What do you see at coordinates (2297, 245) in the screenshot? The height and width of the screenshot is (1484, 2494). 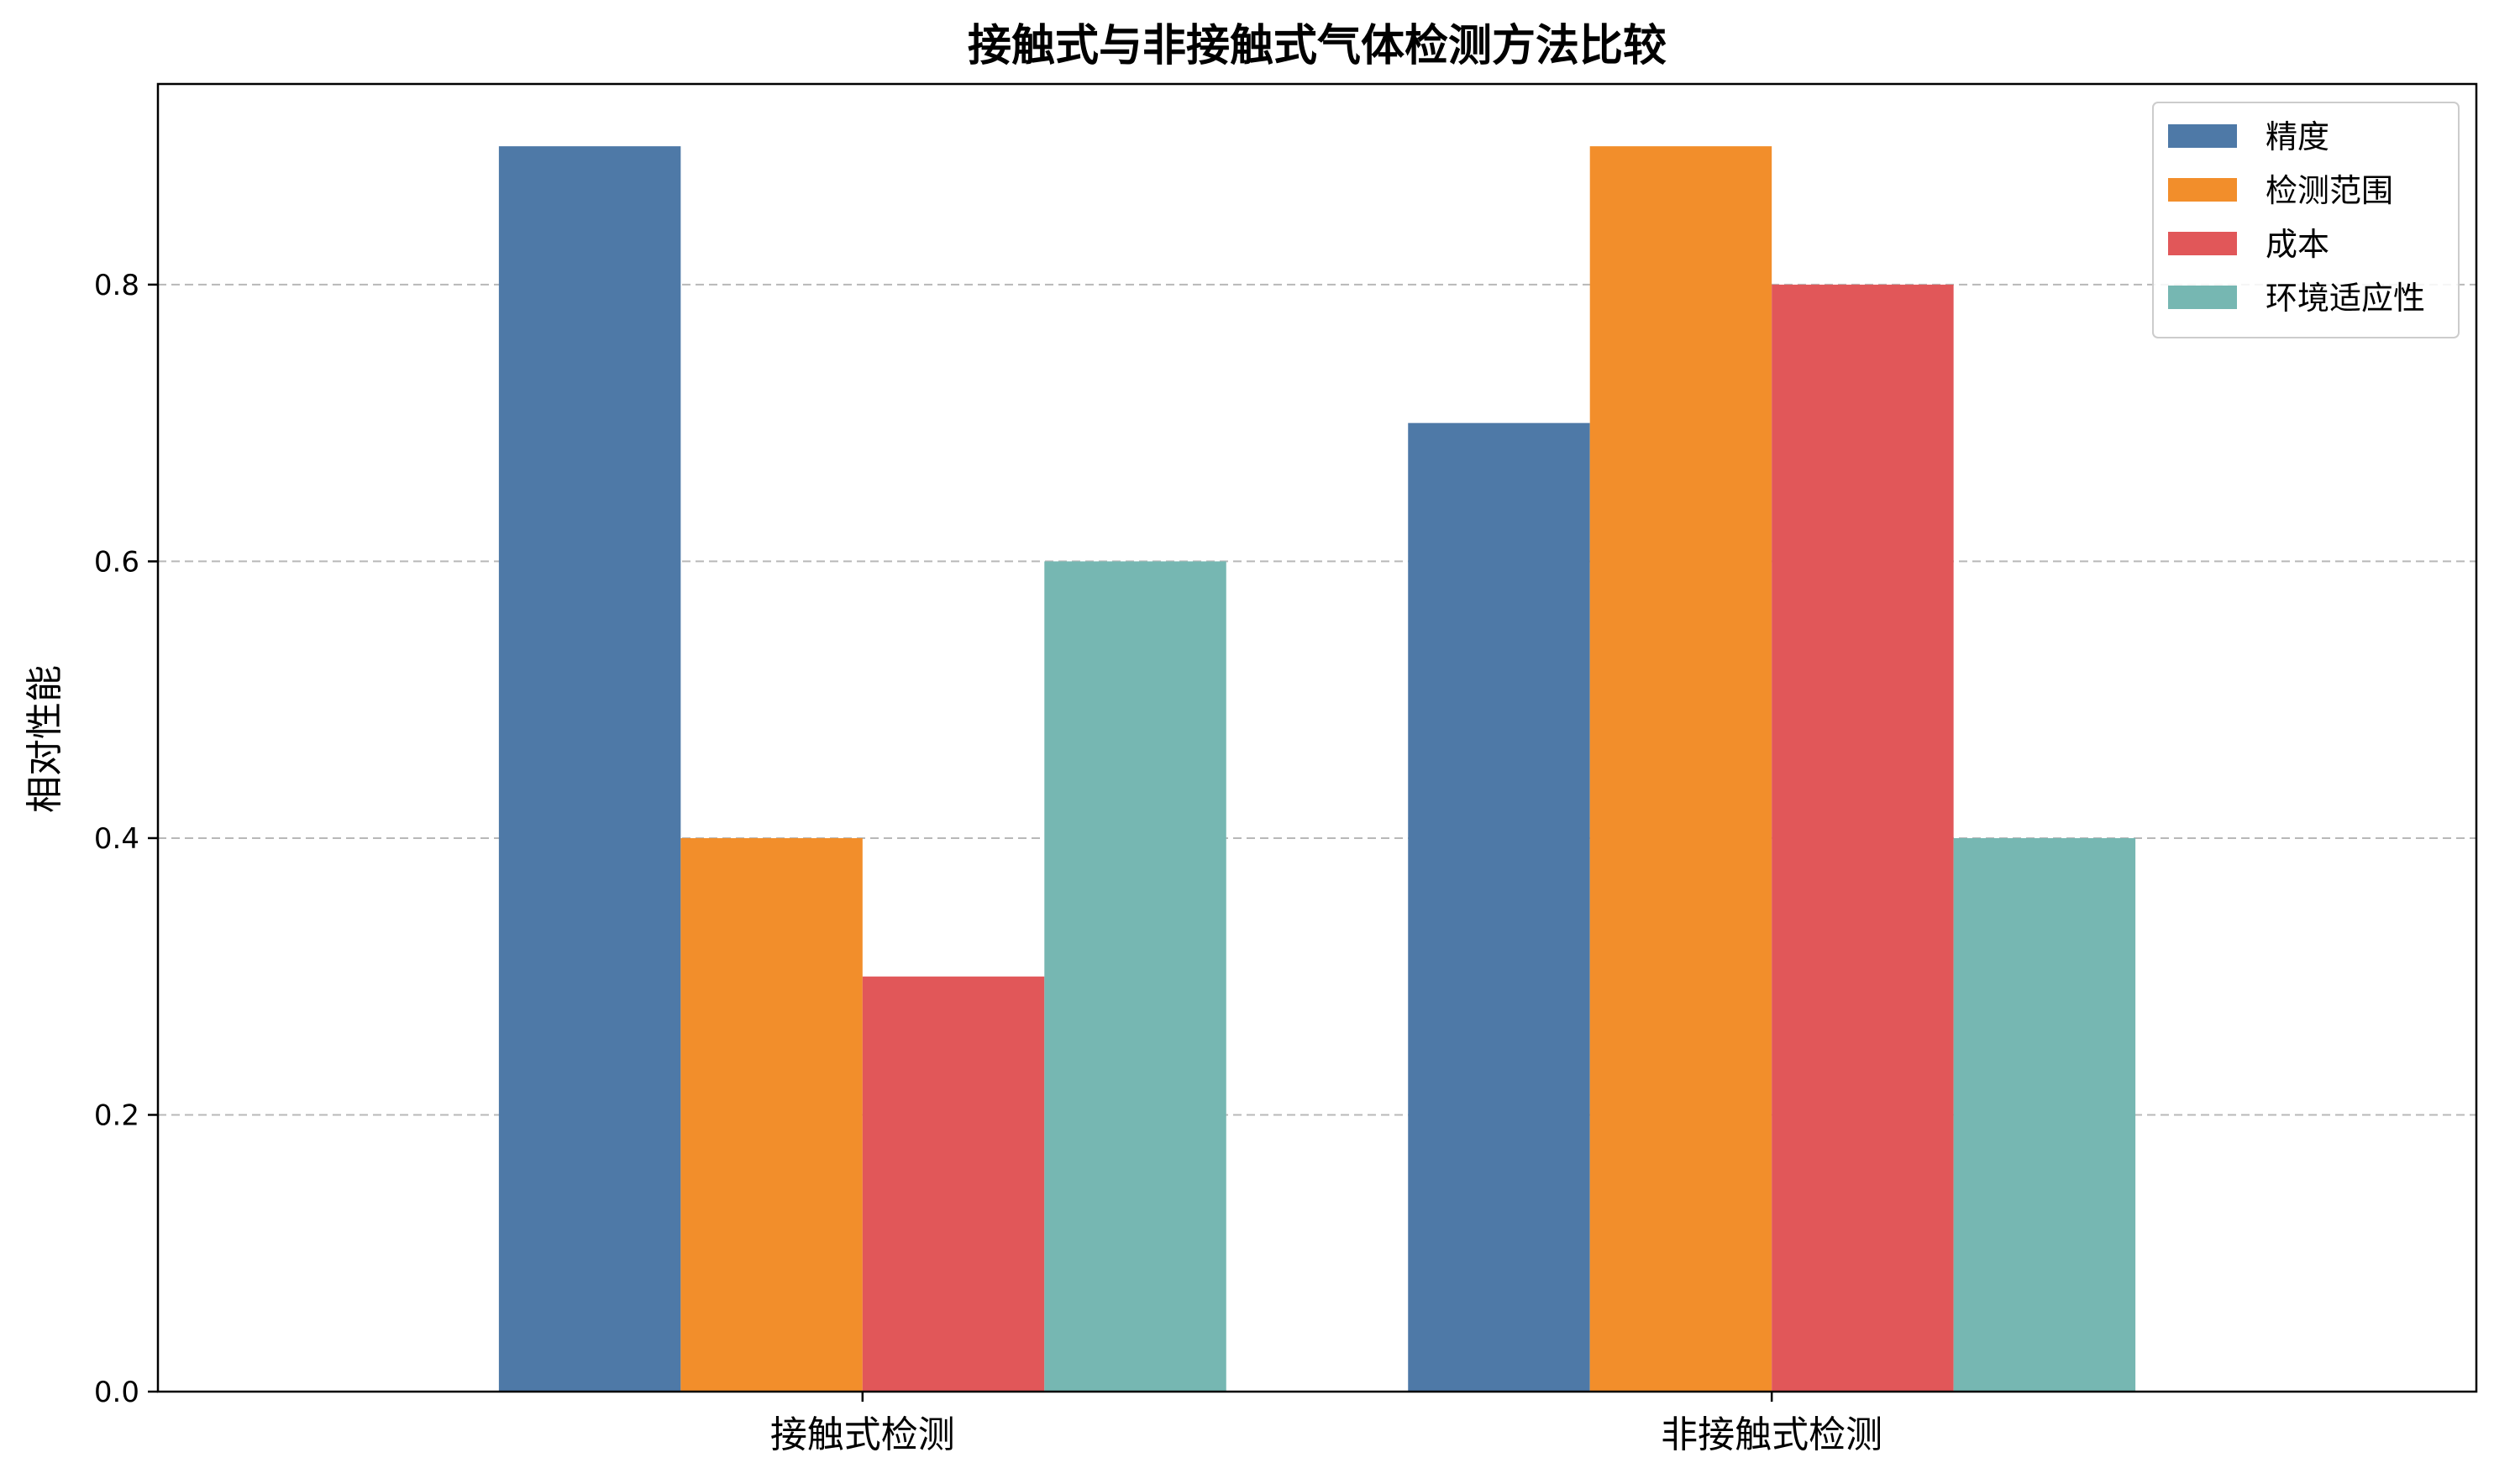 I see `legend-label-2: 成本` at bounding box center [2297, 245].